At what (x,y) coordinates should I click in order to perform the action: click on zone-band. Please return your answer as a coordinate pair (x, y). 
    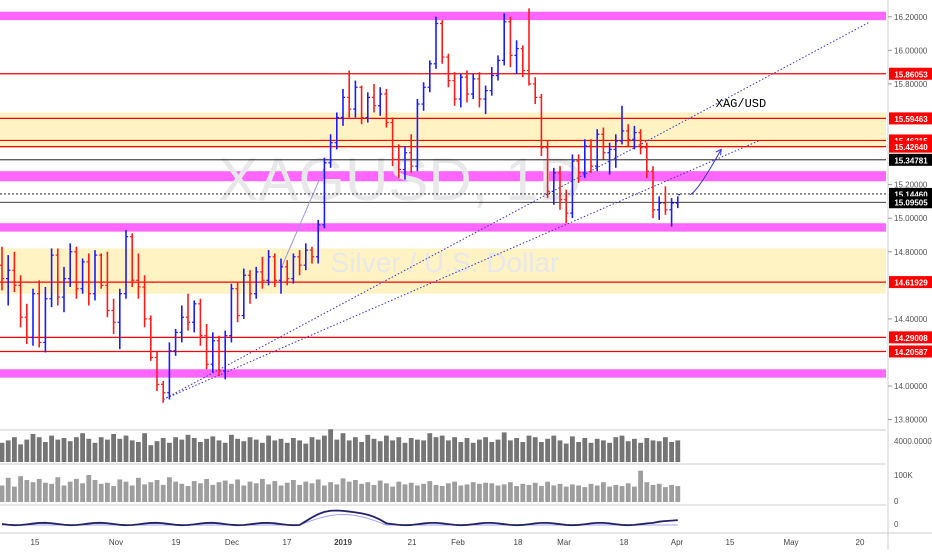
    Looking at the image, I should click on (443, 373).